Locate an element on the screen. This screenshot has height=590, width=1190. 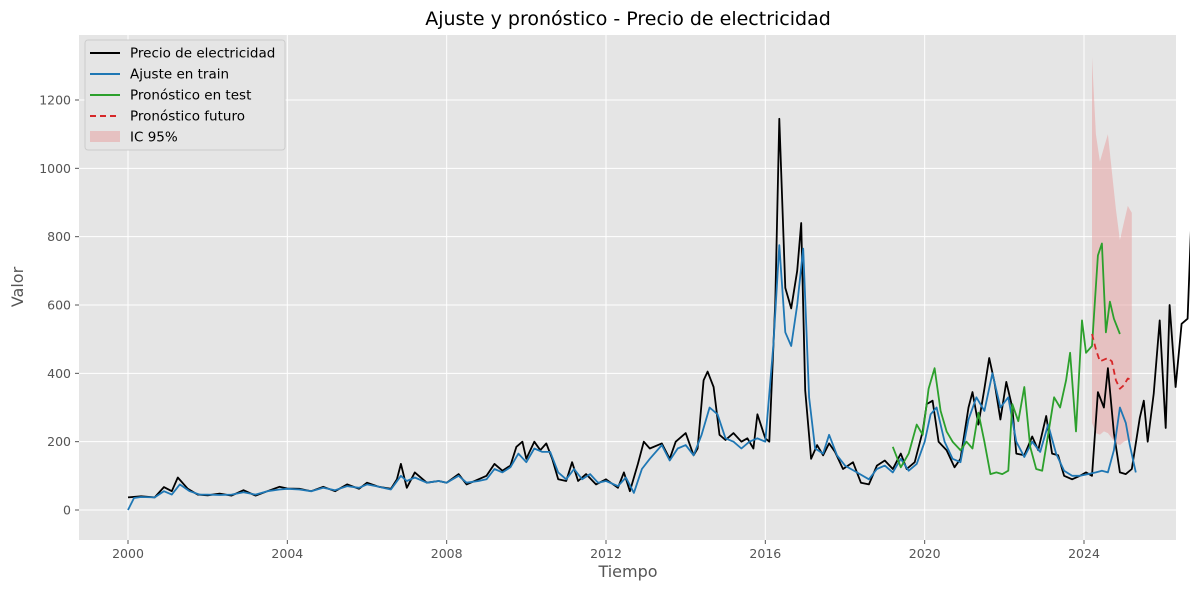
legend-item-actual: Precio de electricidad is located at coordinates (182, 54).